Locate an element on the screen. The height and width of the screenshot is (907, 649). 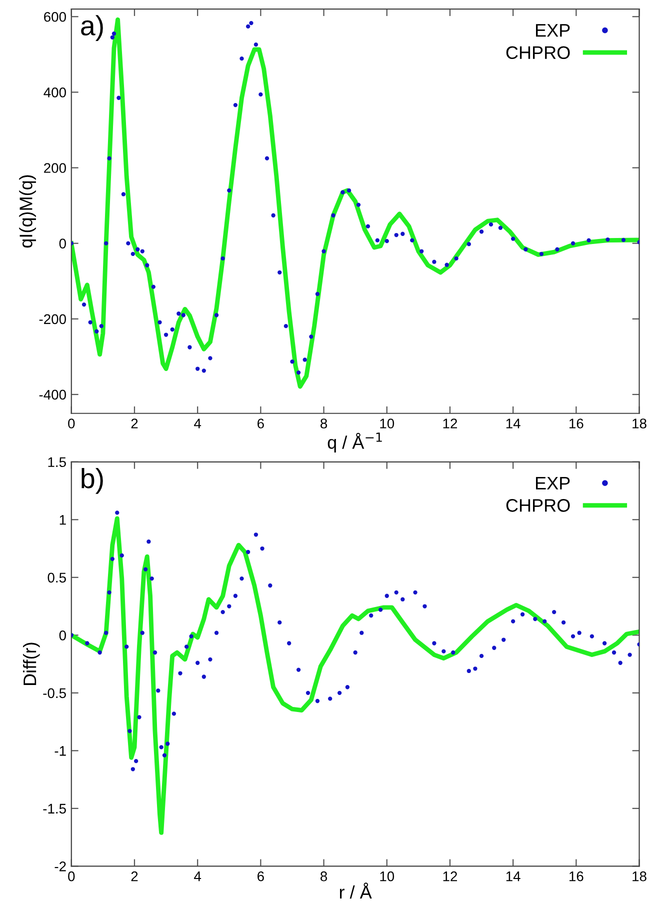
y-tick-label: -400 is located at coordinates (52, 395).